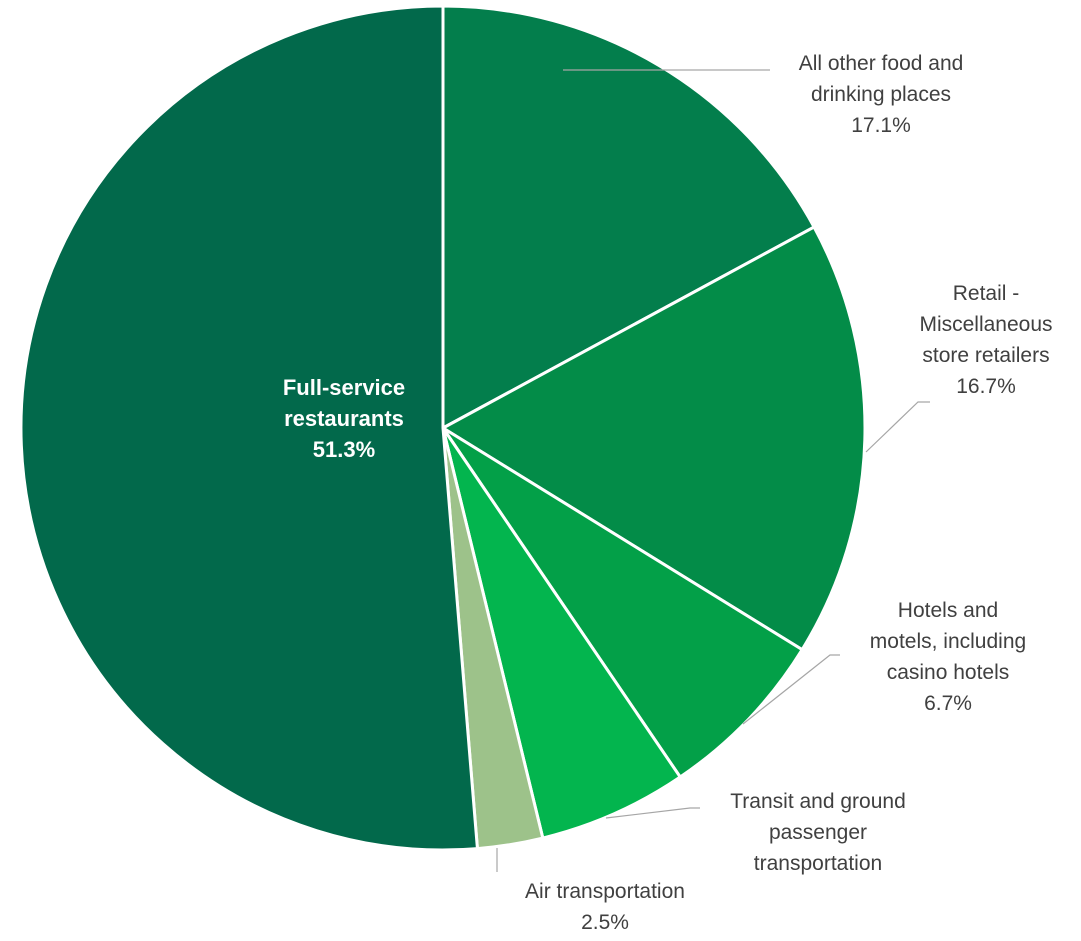  I want to click on data-label-percent: 2.5%, so click(605, 922).